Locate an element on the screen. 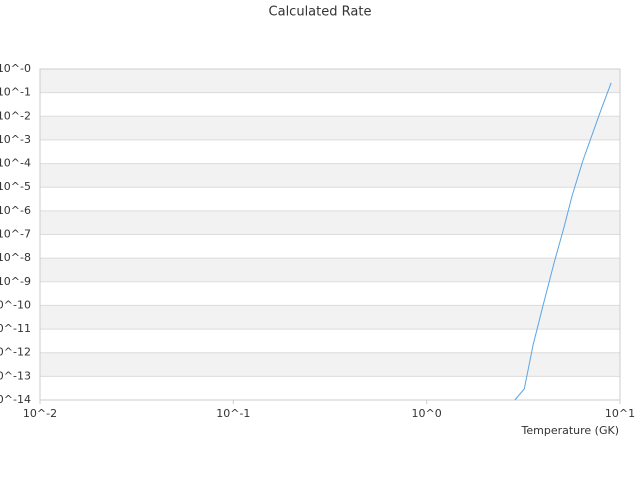 This screenshot has width=640, height=480. y-tick-label: 10^-13 is located at coordinates (15, 375).